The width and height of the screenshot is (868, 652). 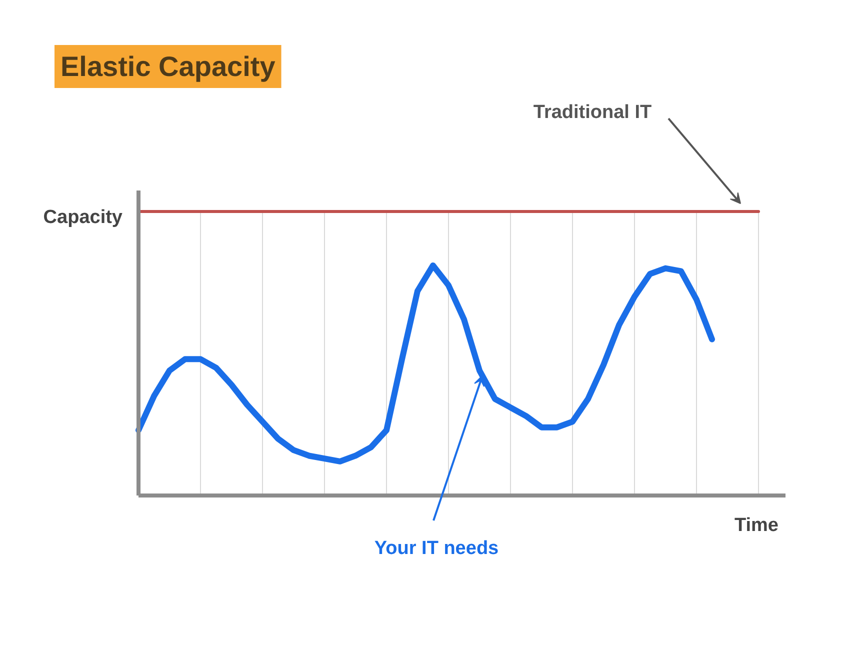 I want to click on x-axis-title: Time, so click(x=756, y=525).